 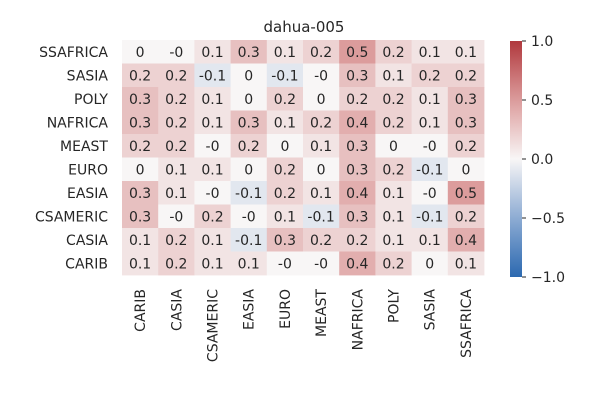 I want to click on column-tick-label: POLY, so click(x=395, y=306).